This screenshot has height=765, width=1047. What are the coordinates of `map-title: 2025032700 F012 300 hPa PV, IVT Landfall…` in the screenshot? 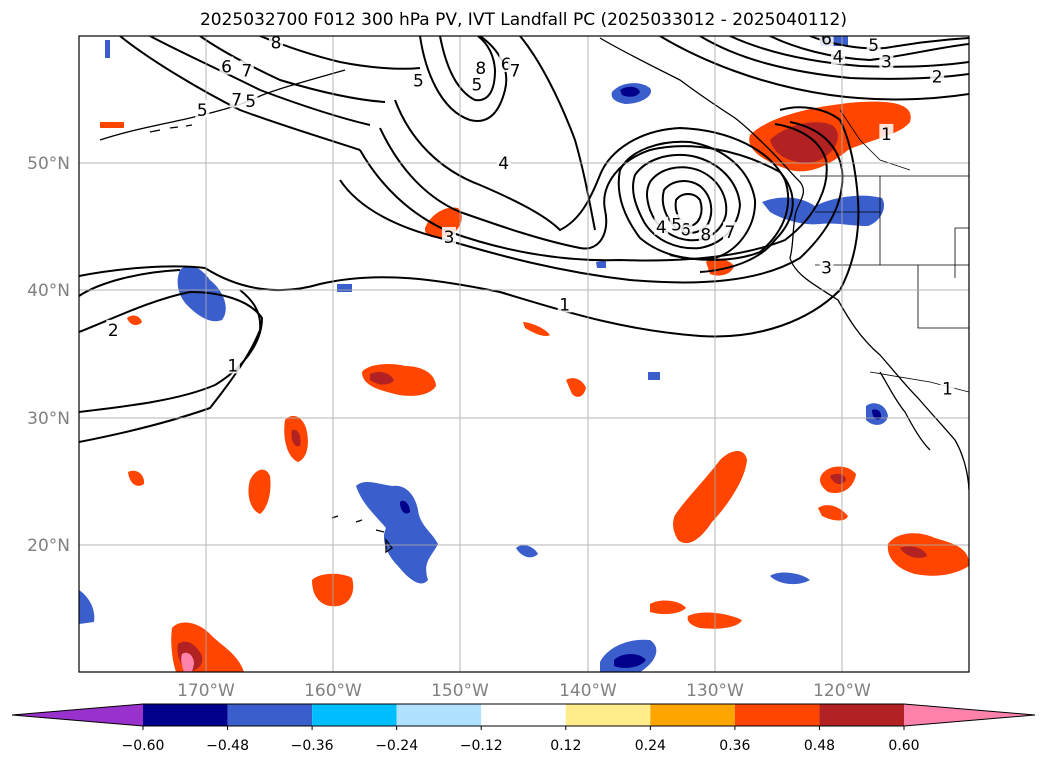 It's located at (523, 20).